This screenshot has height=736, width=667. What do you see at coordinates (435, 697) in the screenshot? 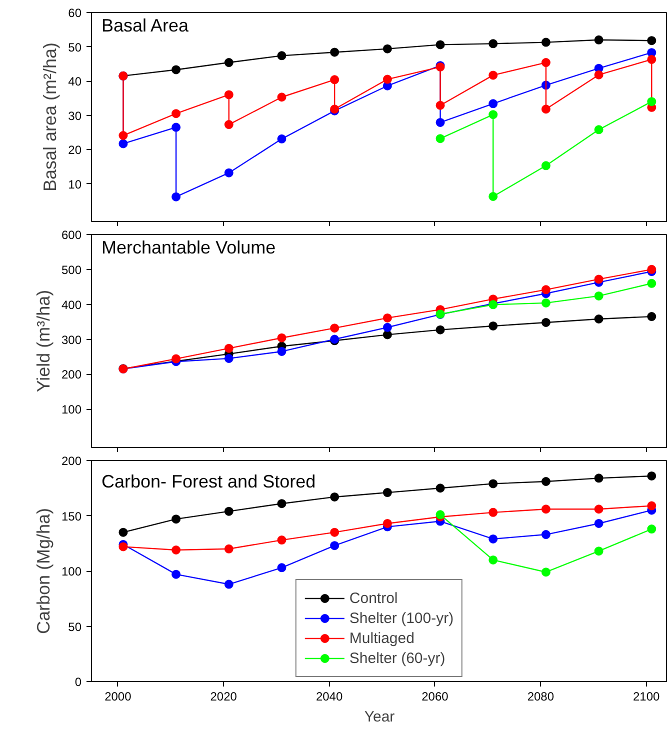
I see `x-tick-label: 2060` at bounding box center [435, 697].